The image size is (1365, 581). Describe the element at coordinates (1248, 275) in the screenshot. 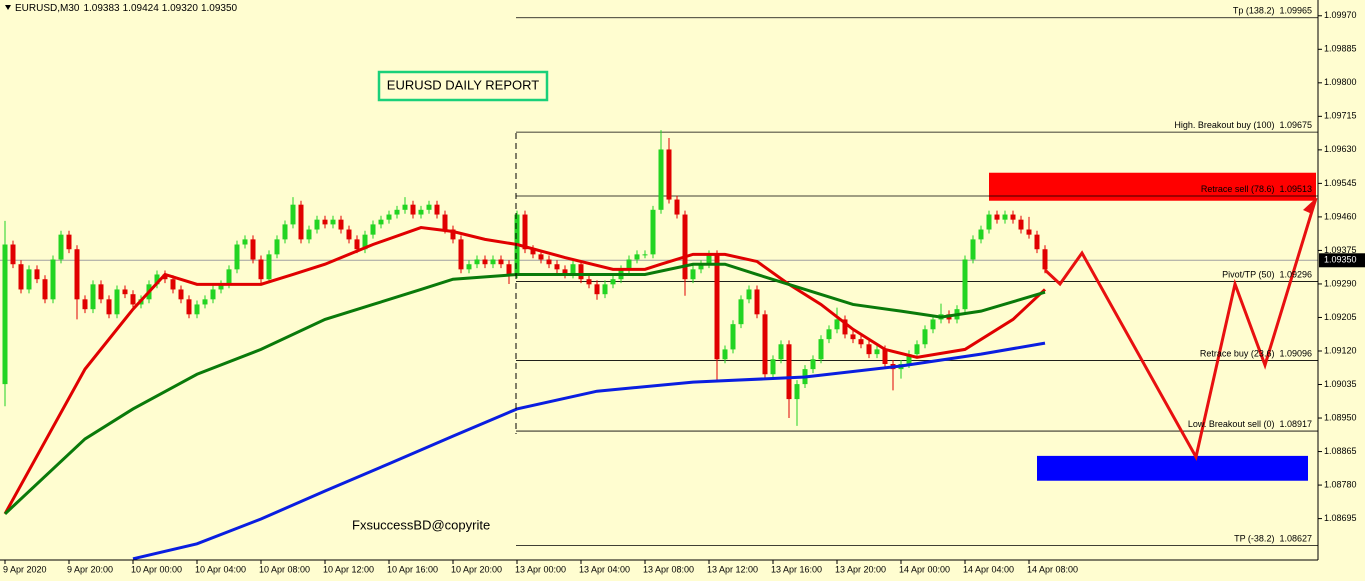

I see `level-name: Pivot/TP (50)` at that location.